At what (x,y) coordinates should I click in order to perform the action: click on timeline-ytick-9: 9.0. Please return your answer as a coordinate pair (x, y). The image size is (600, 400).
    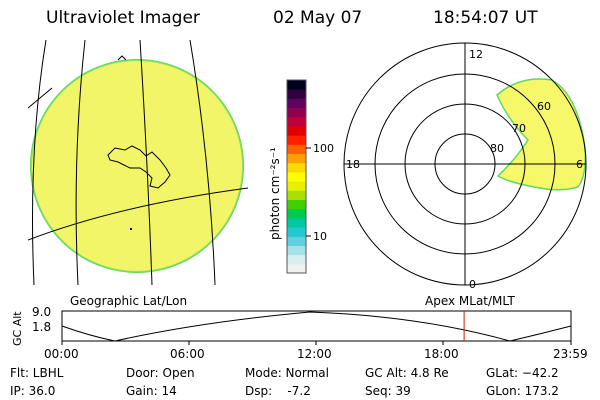
    Looking at the image, I should click on (42, 312).